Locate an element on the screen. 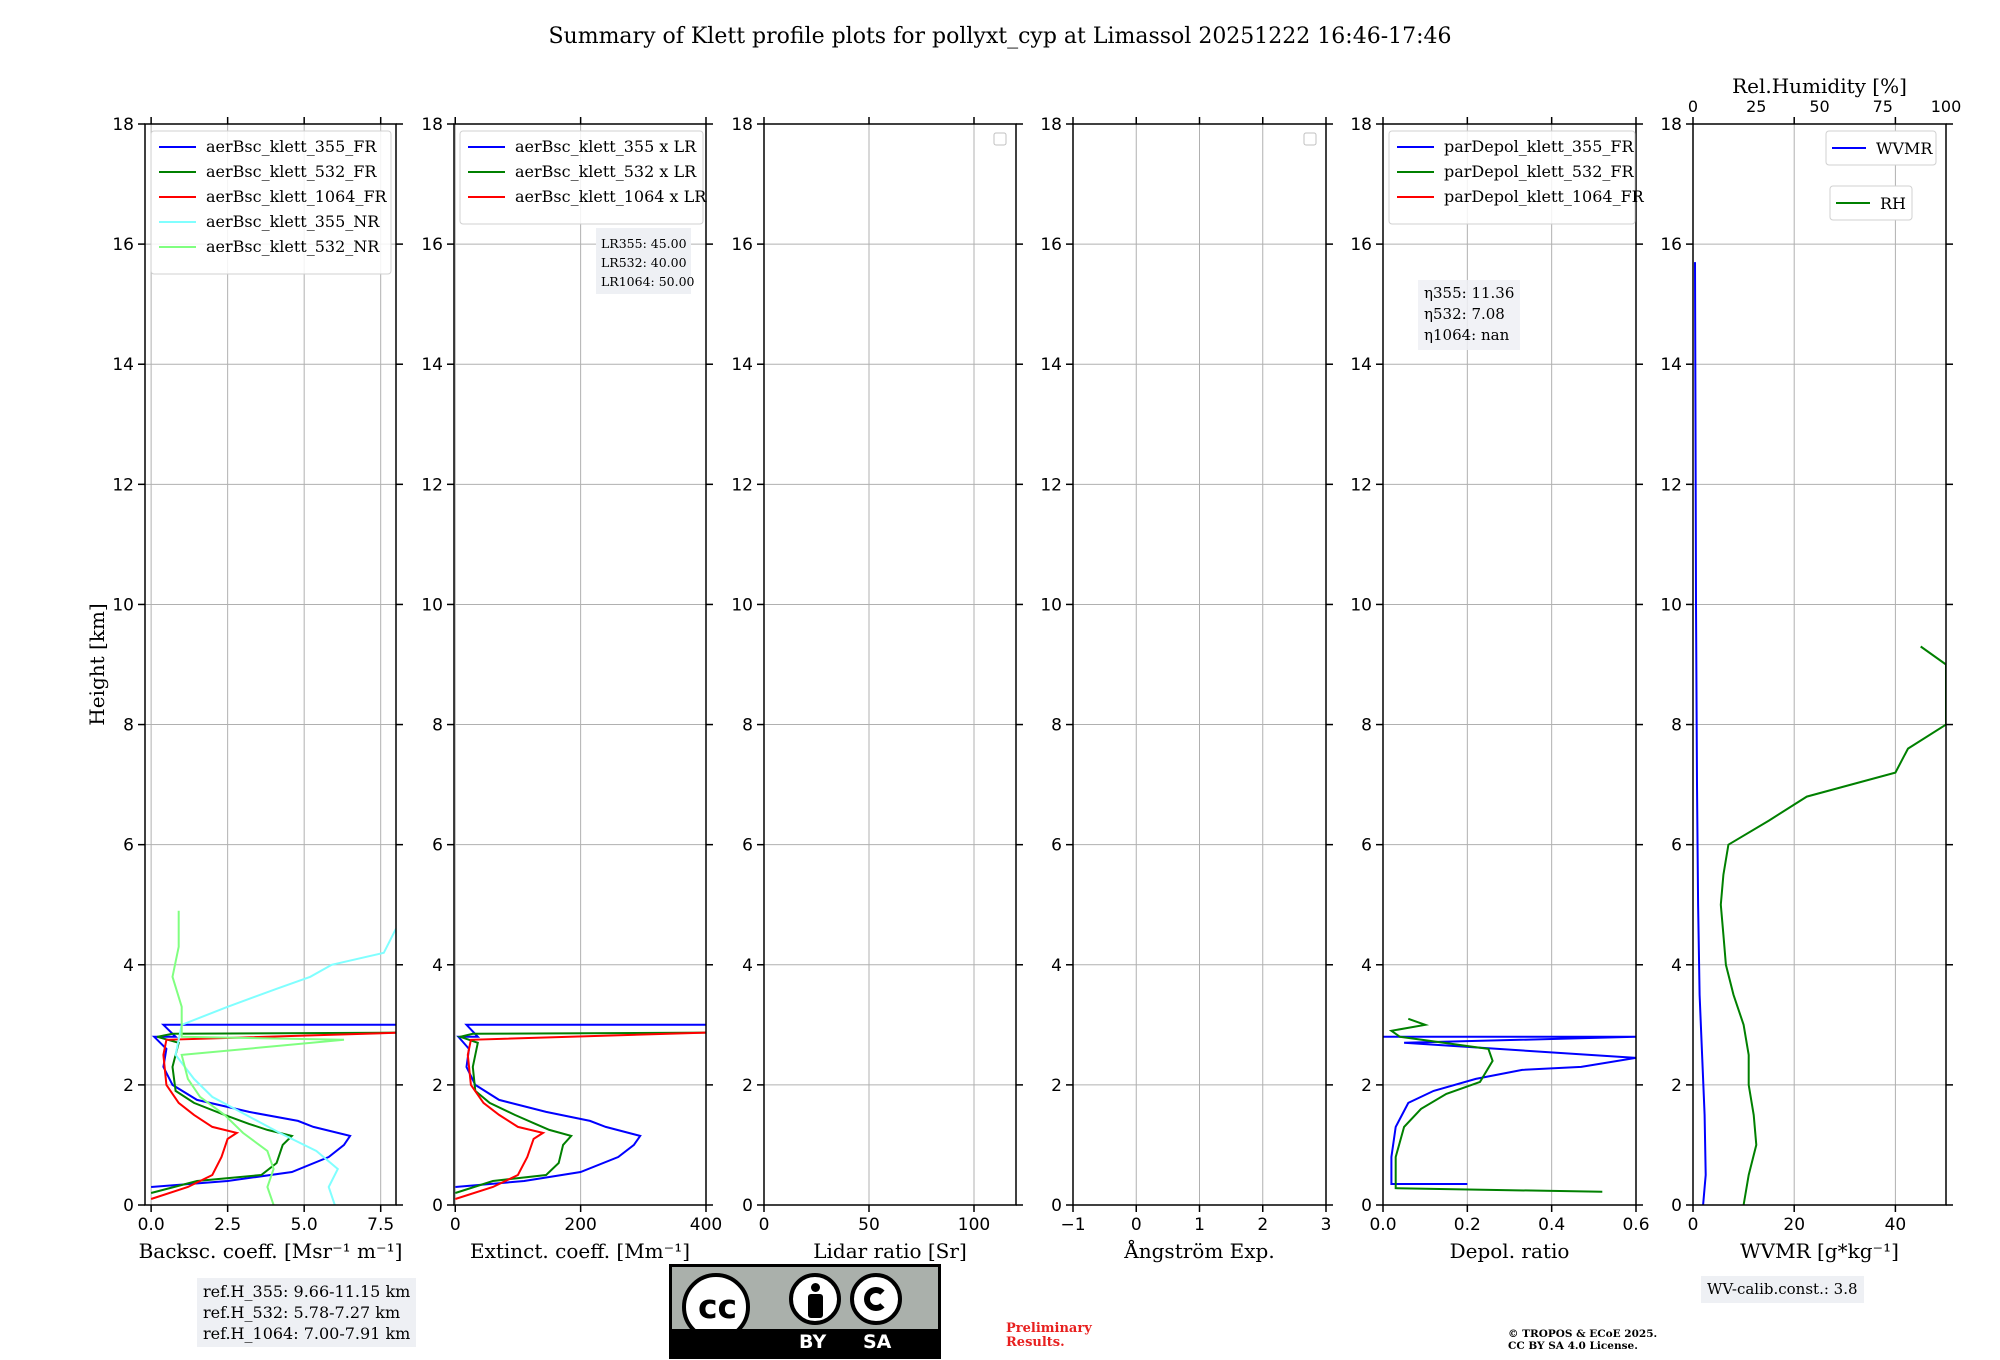 This screenshot has height=1360, width=2000. xtick-label: 5.0 is located at coordinates (304, 1225).